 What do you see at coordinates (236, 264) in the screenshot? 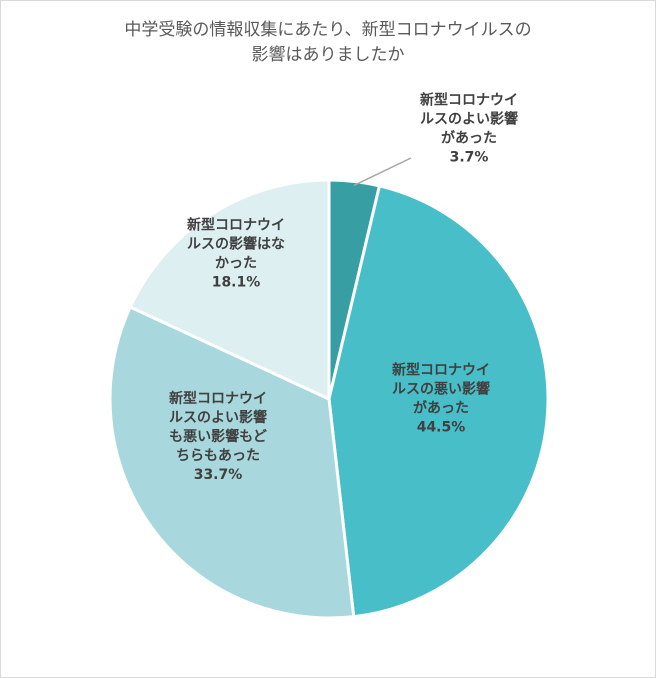
I see `slice-label-line: かった` at bounding box center [236, 264].